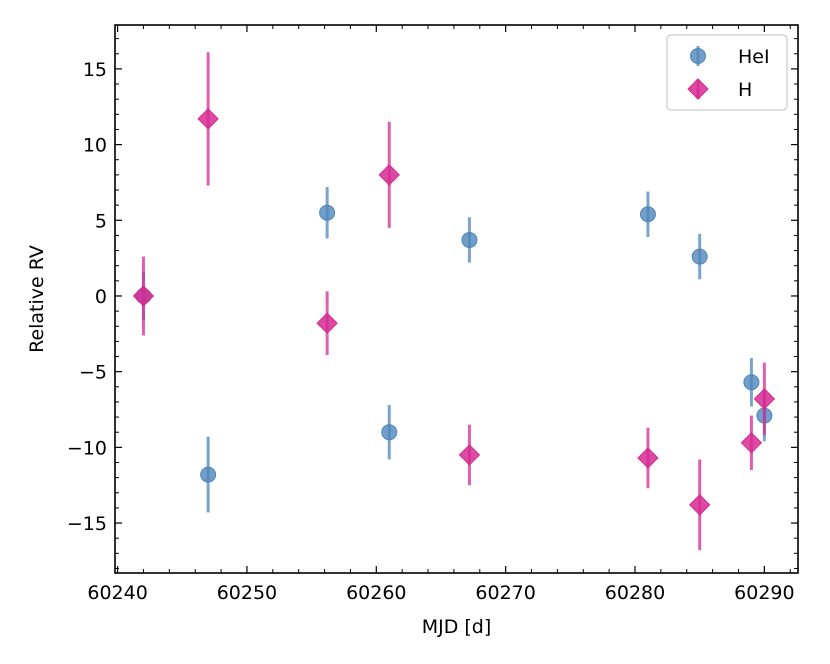 This screenshot has height=664, width=830. Describe the element at coordinates (698, 56) in the screenshot. I see `legend-hei-marker` at that location.